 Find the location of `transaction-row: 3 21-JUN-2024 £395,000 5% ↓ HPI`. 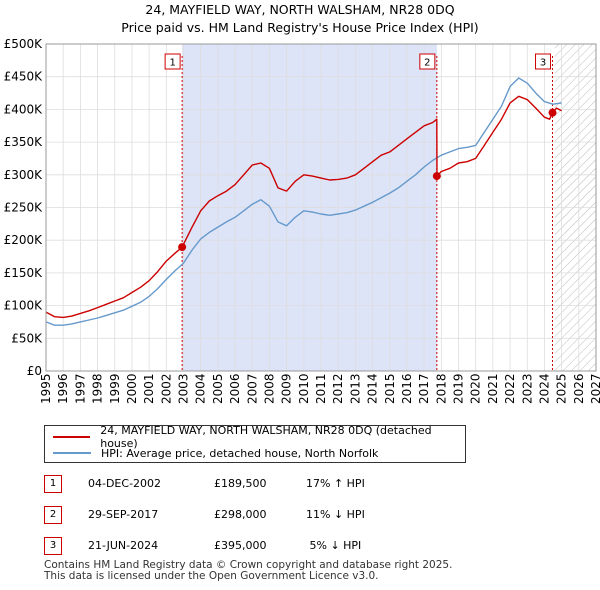

transaction-row: 3 21-JUN-2024 £395,000 5% ↓ HPI is located at coordinates (254, 547).